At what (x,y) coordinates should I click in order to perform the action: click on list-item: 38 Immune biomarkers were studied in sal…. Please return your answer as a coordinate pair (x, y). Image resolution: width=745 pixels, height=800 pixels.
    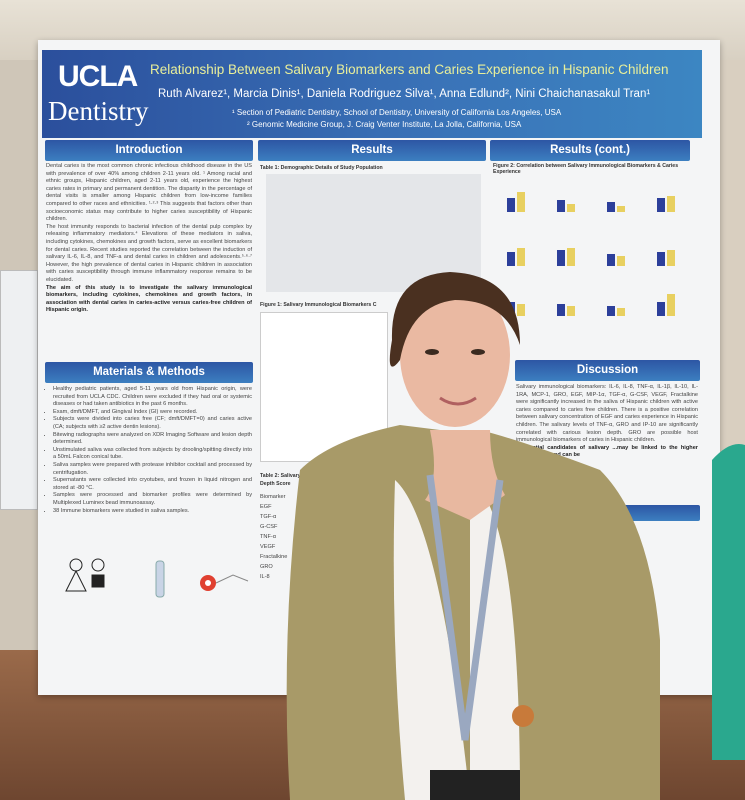
    Looking at the image, I should click on (152, 512).